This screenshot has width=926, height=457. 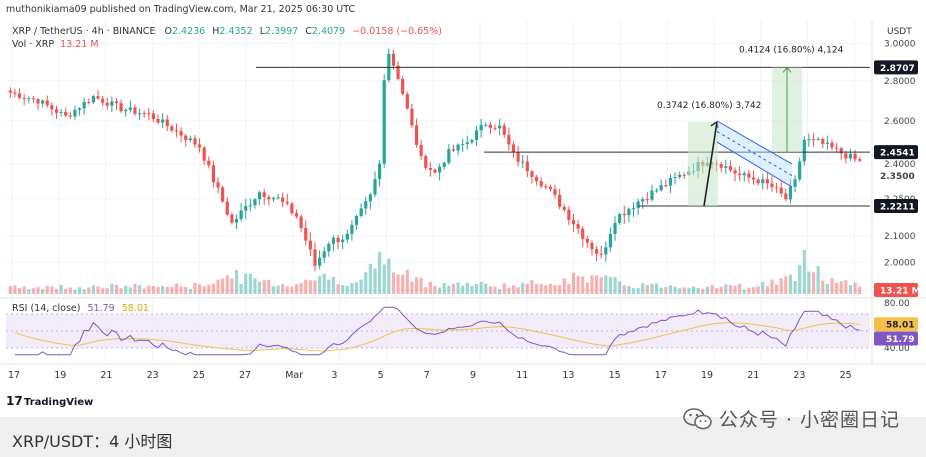 I want to click on price-label: 2.8707, so click(x=897, y=69).